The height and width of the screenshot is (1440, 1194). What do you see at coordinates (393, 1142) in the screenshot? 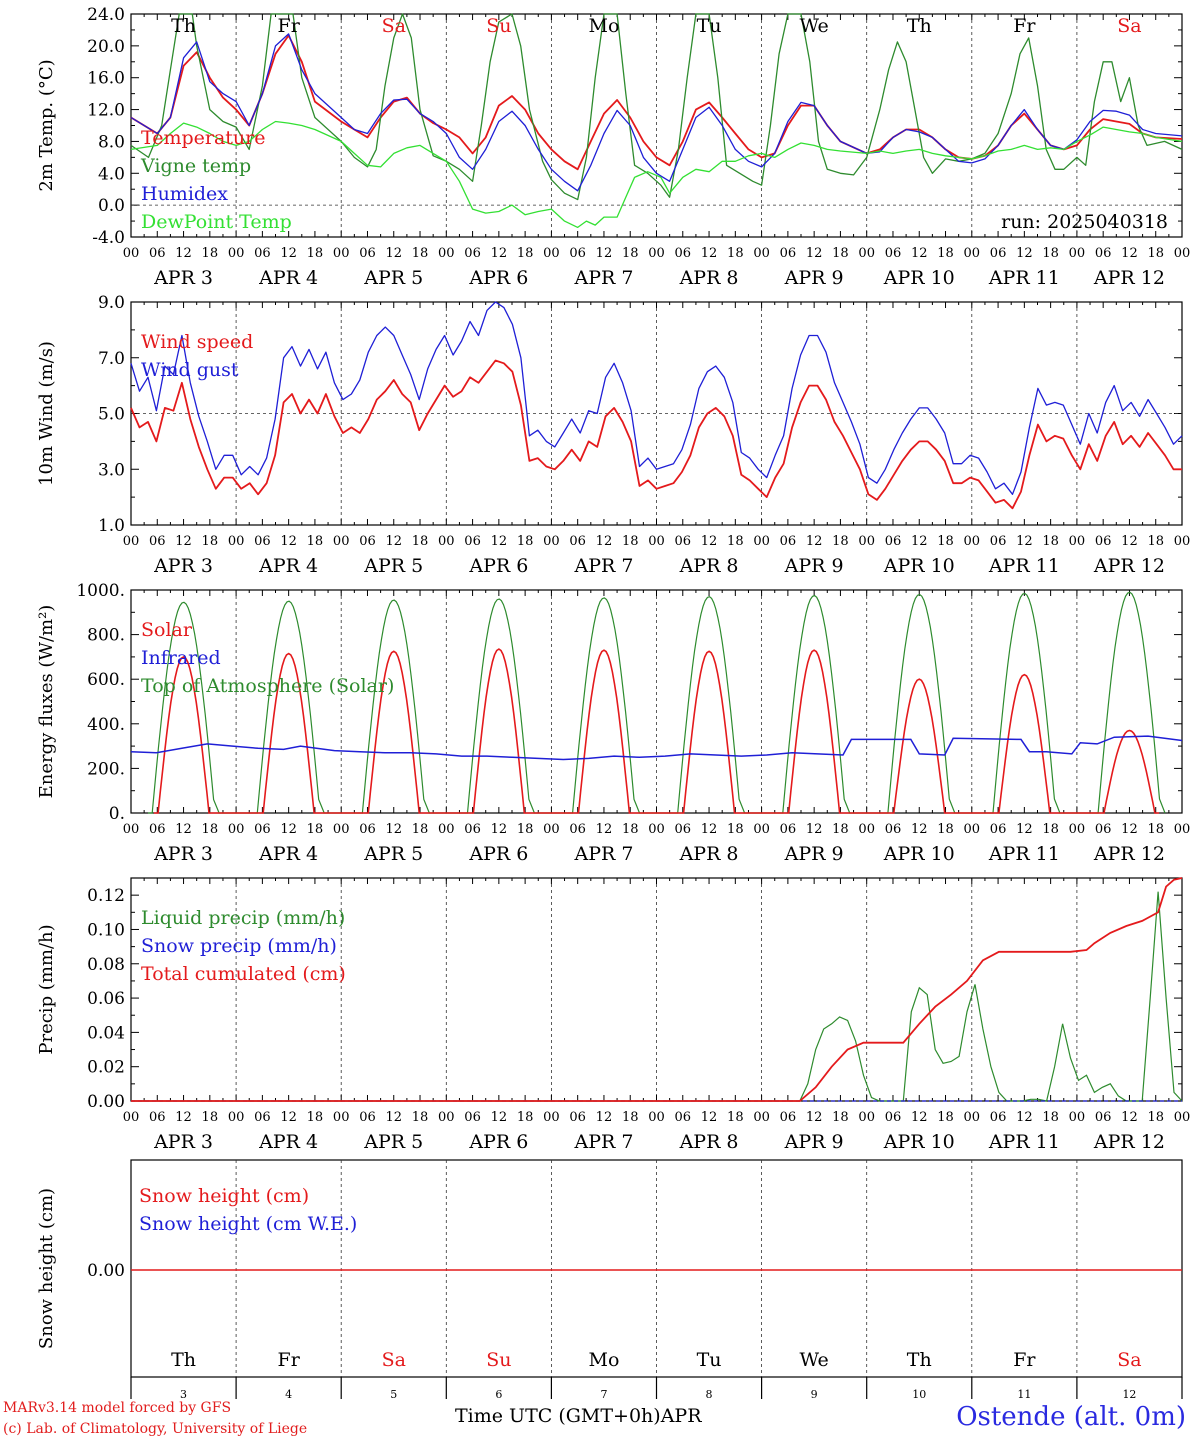
I see `date-label: APR 5` at bounding box center [393, 1142].